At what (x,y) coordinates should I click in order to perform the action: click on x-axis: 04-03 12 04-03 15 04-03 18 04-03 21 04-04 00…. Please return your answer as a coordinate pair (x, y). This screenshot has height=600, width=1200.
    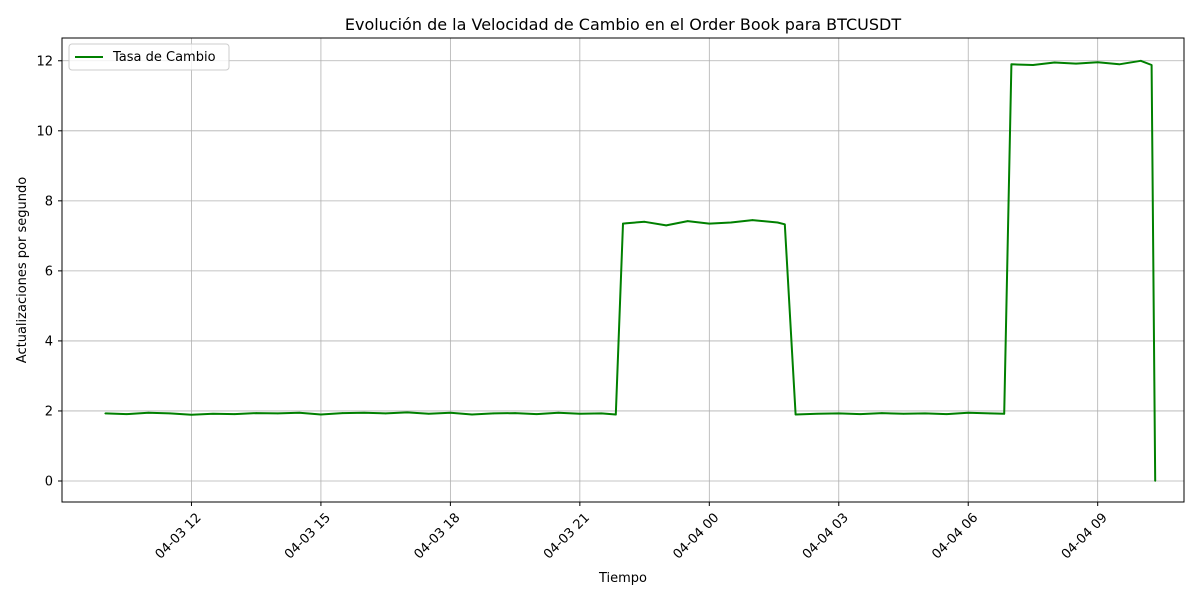
    Looking at the image, I should click on (632, 532).